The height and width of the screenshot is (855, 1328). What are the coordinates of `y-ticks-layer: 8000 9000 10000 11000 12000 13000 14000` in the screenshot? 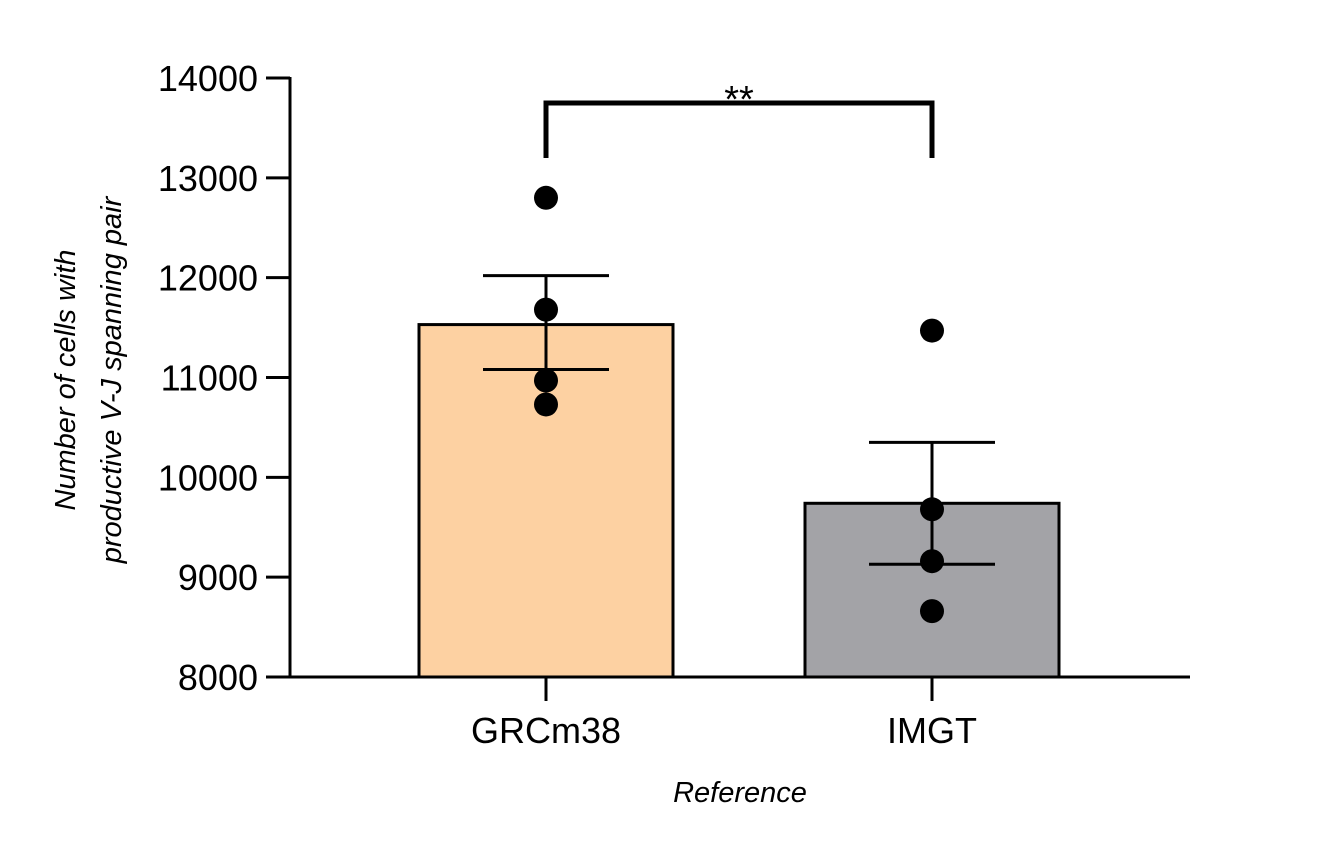 It's located at (224, 378).